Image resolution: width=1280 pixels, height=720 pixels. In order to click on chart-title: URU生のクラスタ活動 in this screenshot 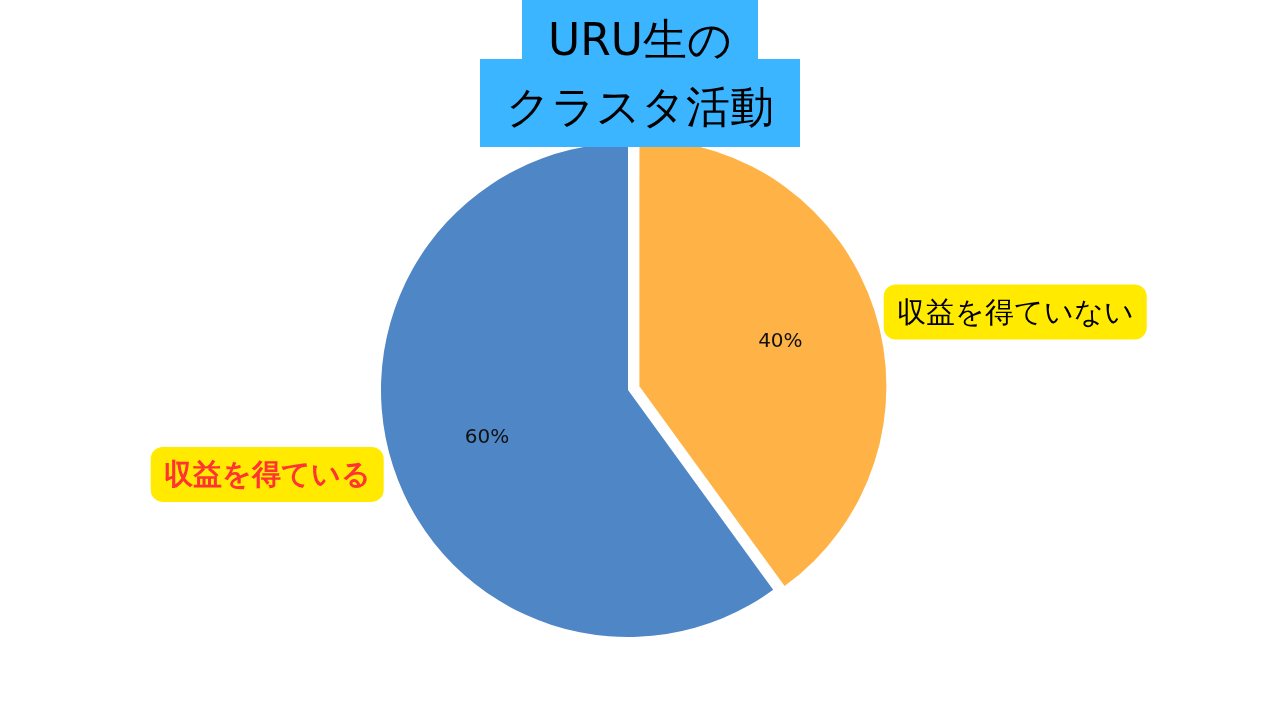, I will do `click(640, 73)`.